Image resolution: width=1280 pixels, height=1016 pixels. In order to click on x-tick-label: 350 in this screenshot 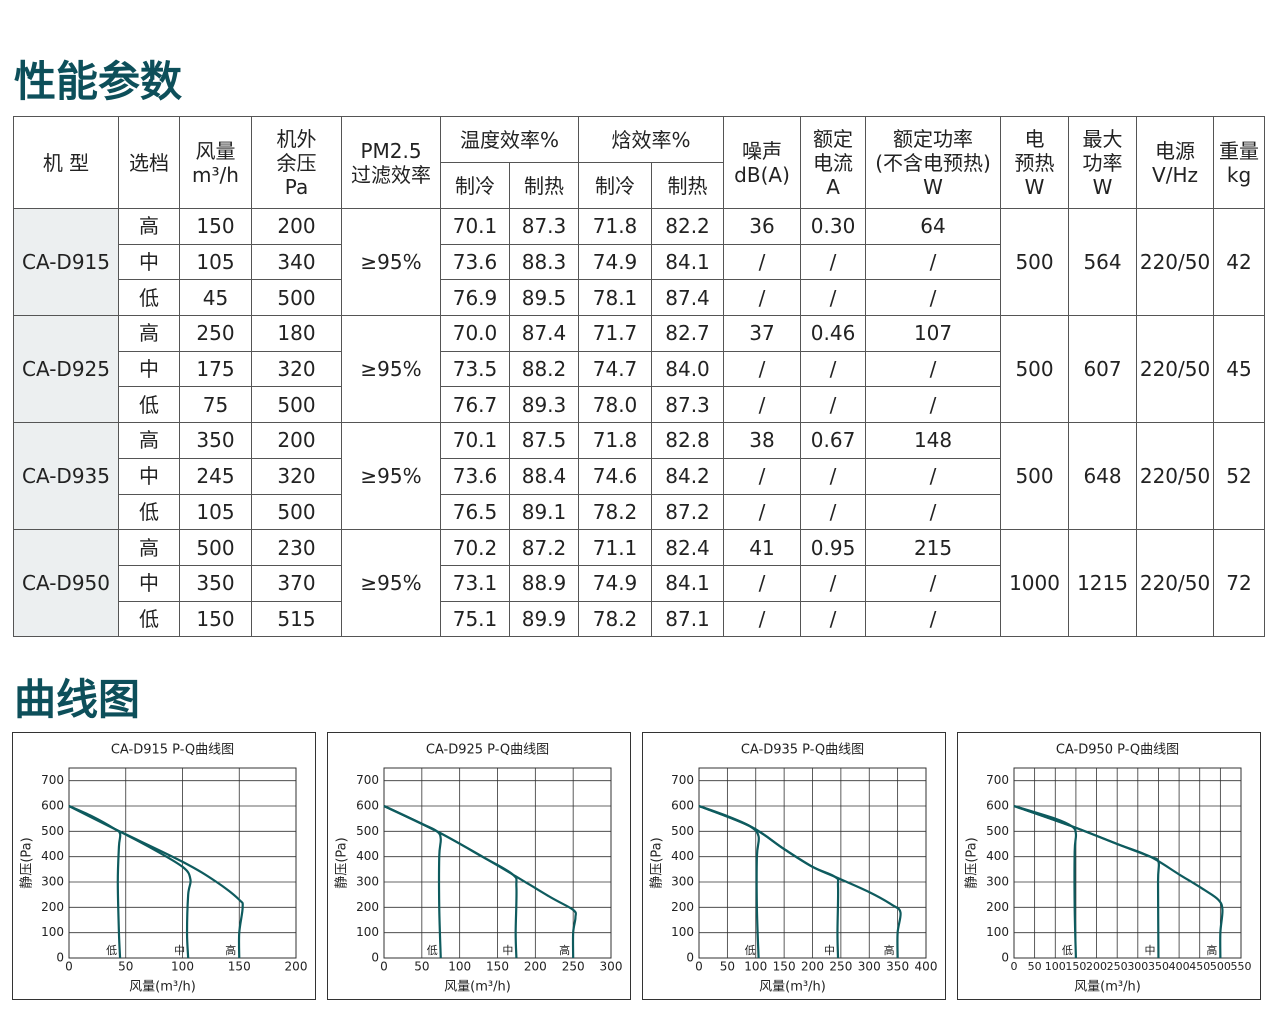, I will do `click(1158, 966)`.